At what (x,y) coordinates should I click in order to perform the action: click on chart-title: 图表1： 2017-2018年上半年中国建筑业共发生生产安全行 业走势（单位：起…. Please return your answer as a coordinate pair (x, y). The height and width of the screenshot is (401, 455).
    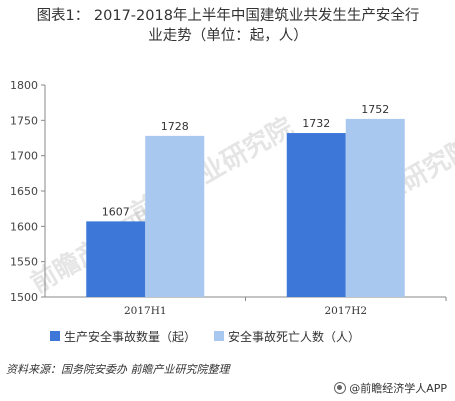
    Looking at the image, I should click on (228, 26).